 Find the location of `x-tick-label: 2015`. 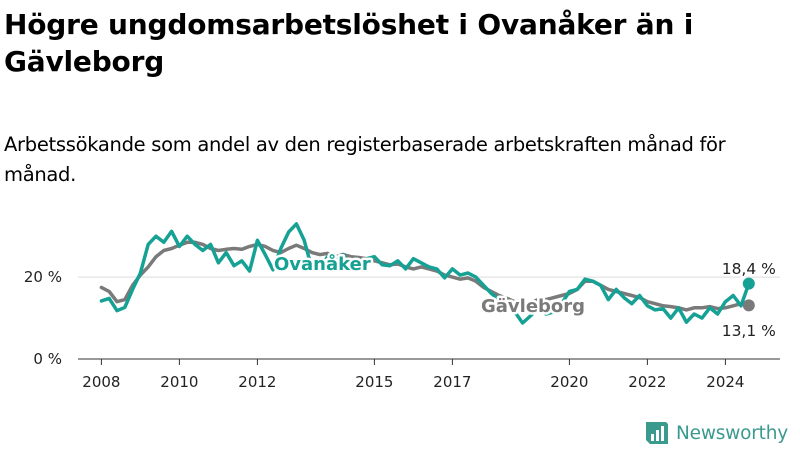

x-tick-label: 2015 is located at coordinates (374, 382).